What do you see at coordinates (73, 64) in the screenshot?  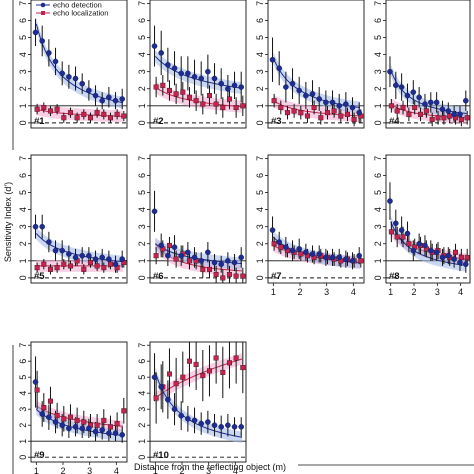 I see `panel-1: 0 1 2 3 4 5 6 7 #1` at bounding box center [73, 64].